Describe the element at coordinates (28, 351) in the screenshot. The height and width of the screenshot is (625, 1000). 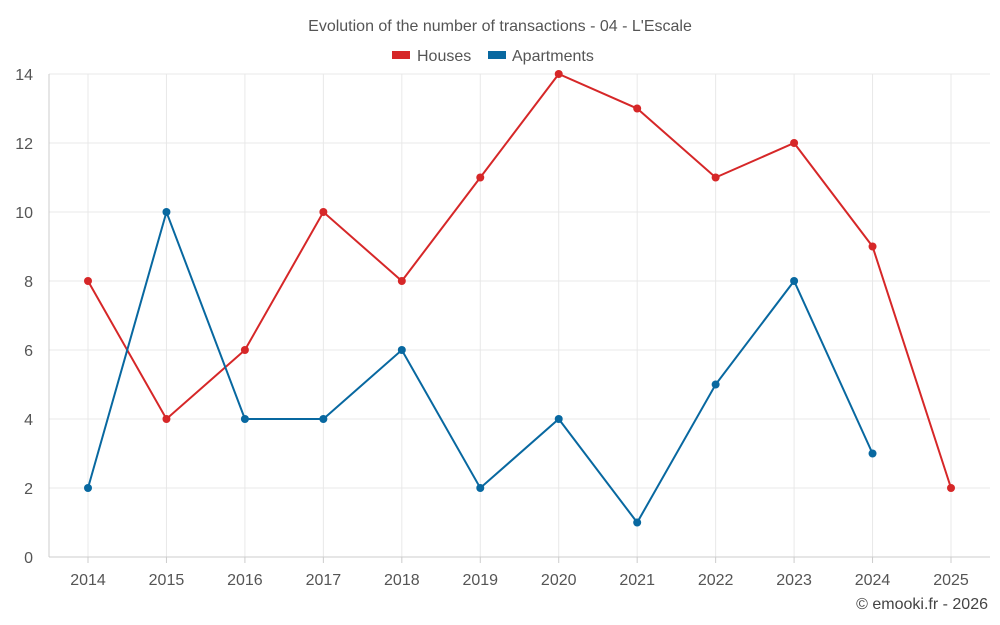
I see `y-tick-label: 6` at that location.